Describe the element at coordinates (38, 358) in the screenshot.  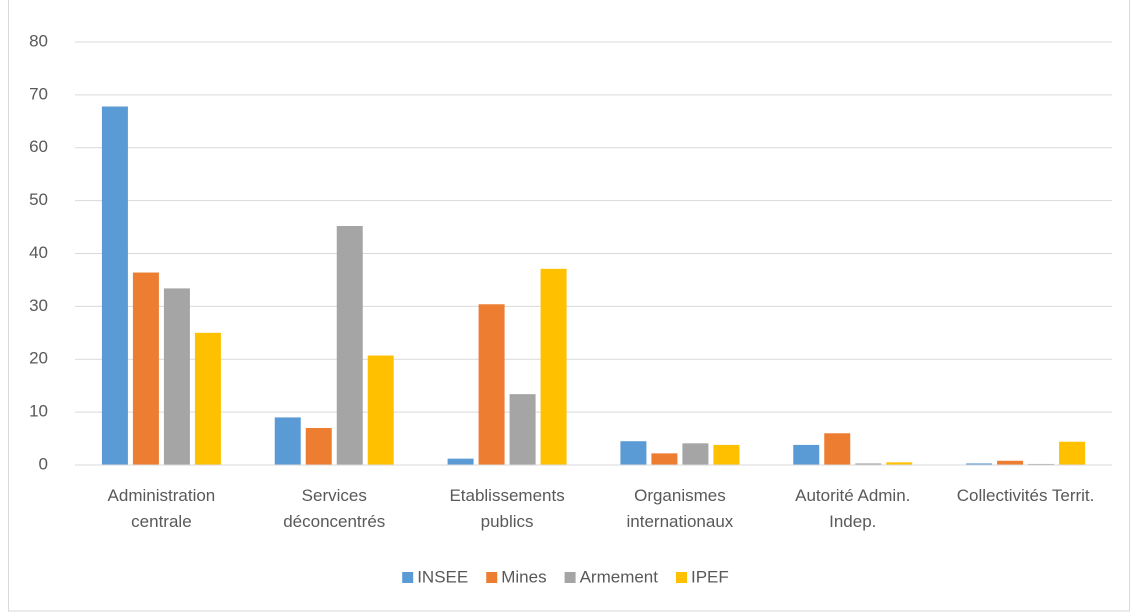
I see `y-tick-label: 20` at that location.